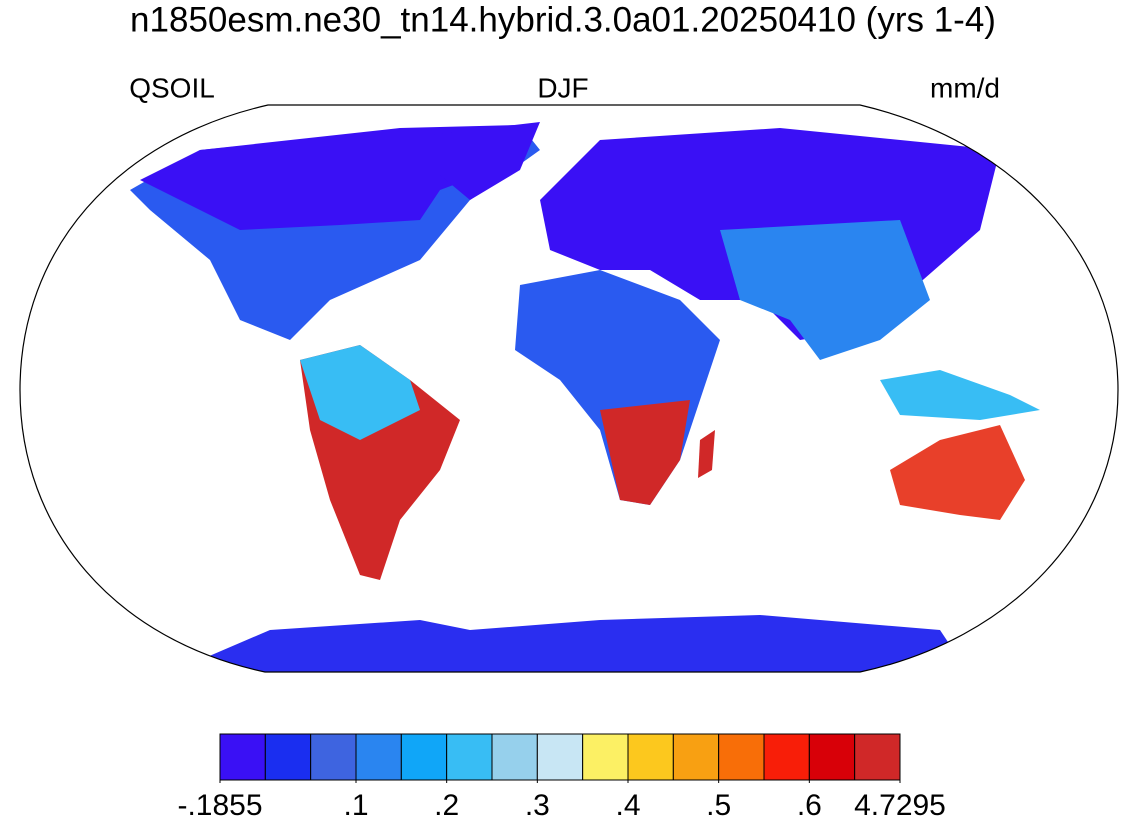 The height and width of the screenshot is (823, 1126). I want to click on australia, so click(957, 472).